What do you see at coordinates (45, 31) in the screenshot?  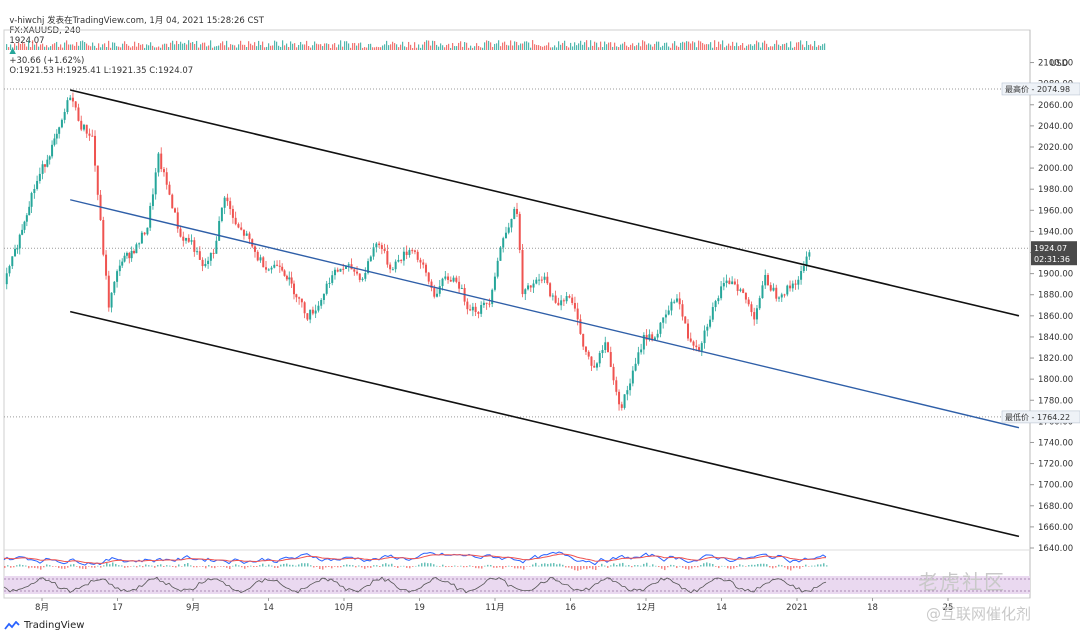 I see `symbol-label: FX:XAUUSD, 240` at bounding box center [45, 31].